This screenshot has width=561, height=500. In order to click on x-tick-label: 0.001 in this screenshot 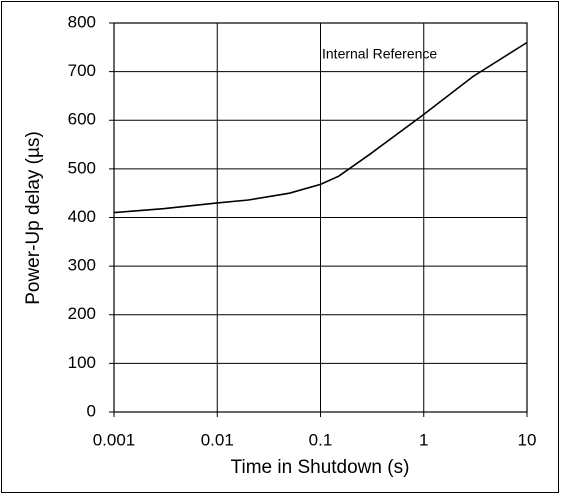, I will do `click(114, 439)`.